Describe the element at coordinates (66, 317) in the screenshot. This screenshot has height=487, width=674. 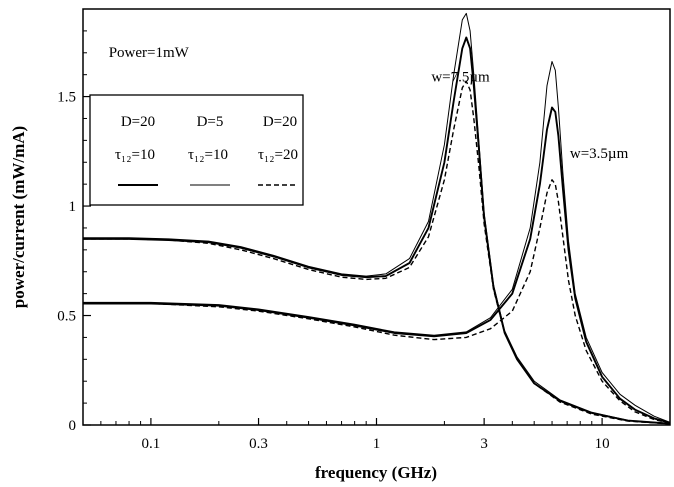
I see `y-tick-label-1: 0.5` at that location.